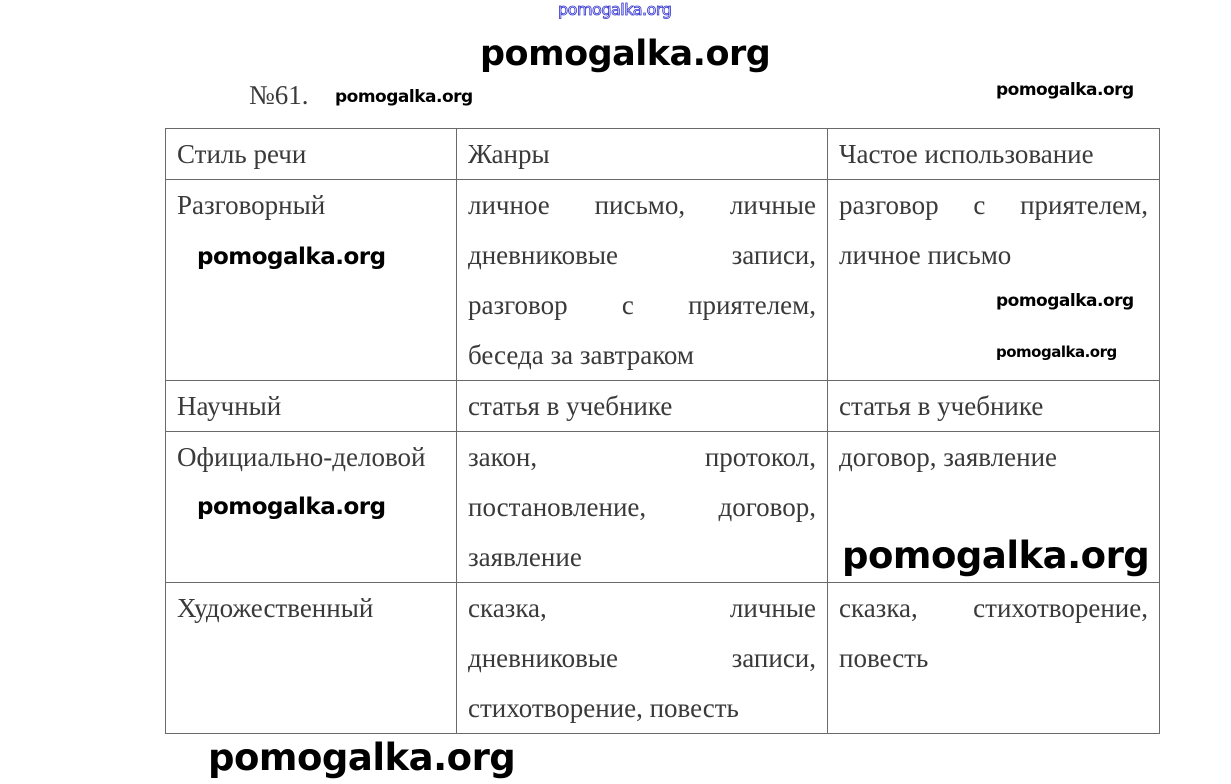 This screenshot has height=784, width=1231. Describe the element at coordinates (311, 280) in the screenshot. I see `cell-style: Разговорный` at that location.